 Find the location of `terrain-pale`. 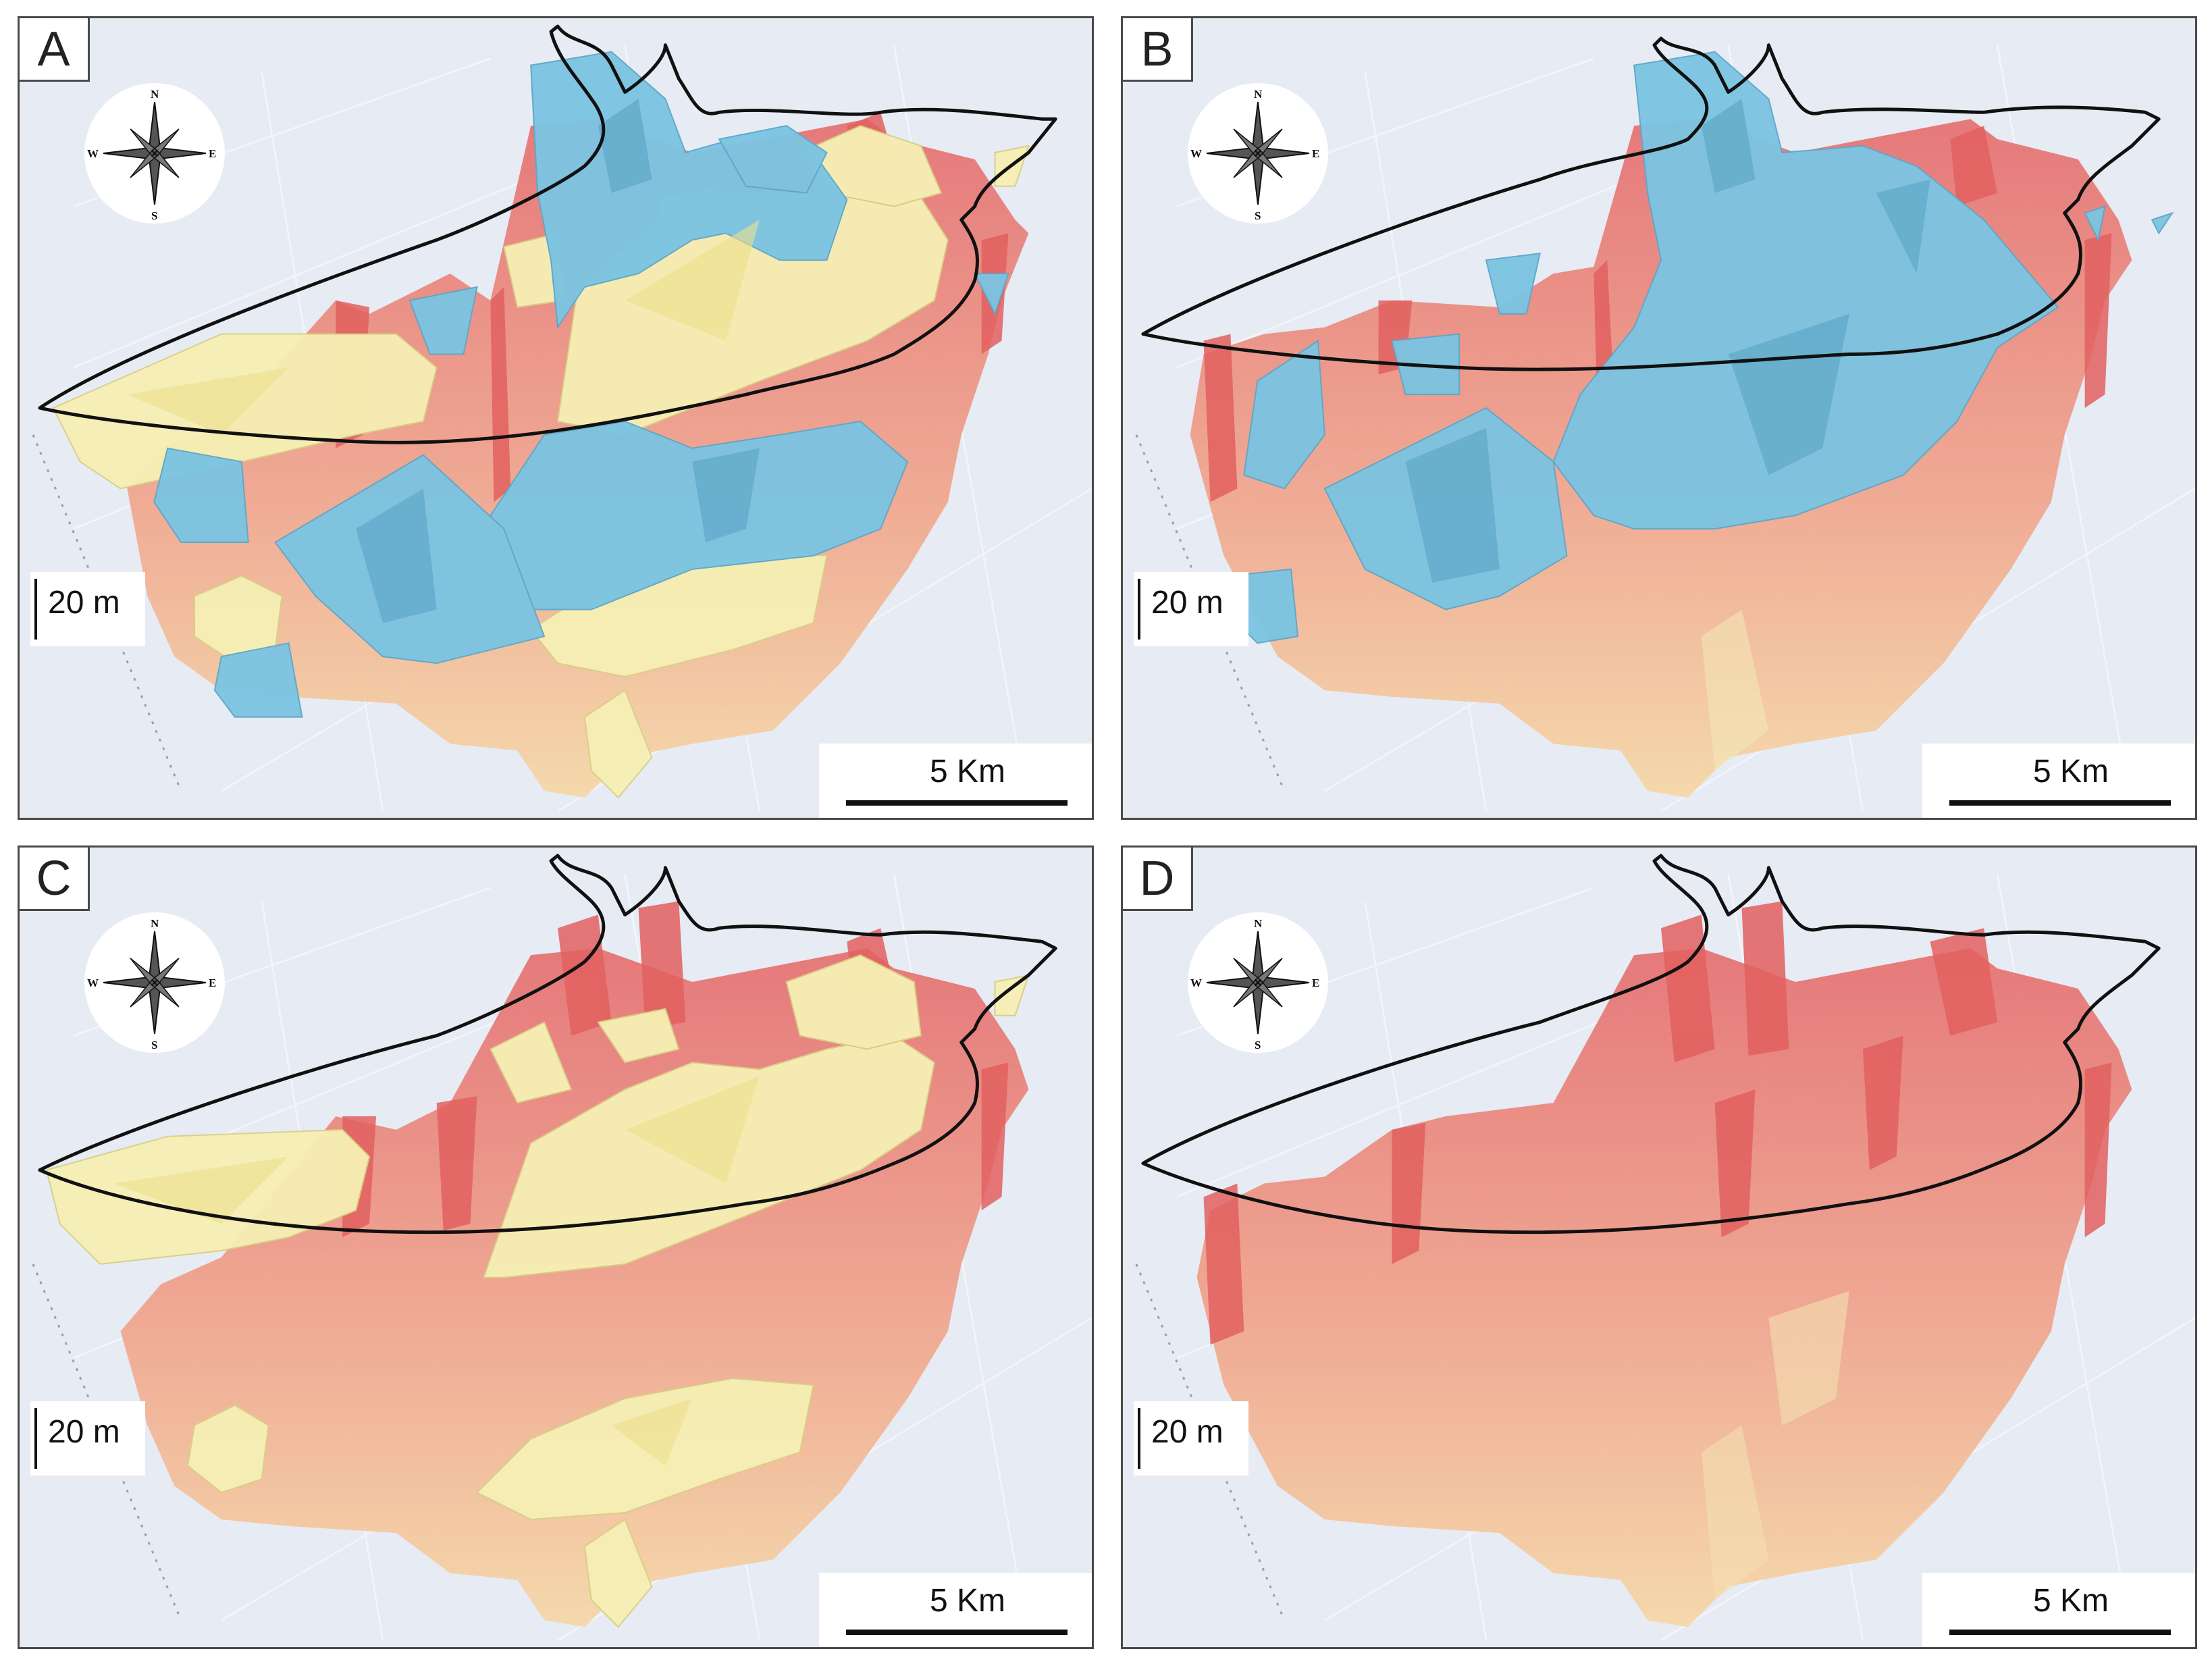

terrain-pale is located at coordinates (1775, 1445).